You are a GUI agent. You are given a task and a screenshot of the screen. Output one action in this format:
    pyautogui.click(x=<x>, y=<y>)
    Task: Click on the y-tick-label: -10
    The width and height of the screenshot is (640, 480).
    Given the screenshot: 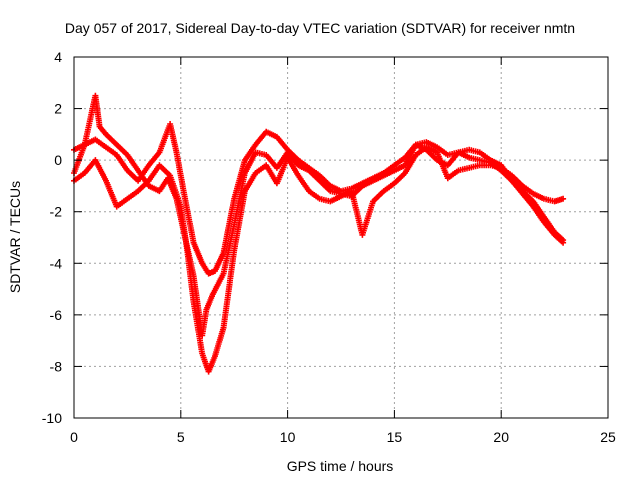 What is the action you would take?
    pyautogui.click(x=52, y=418)
    